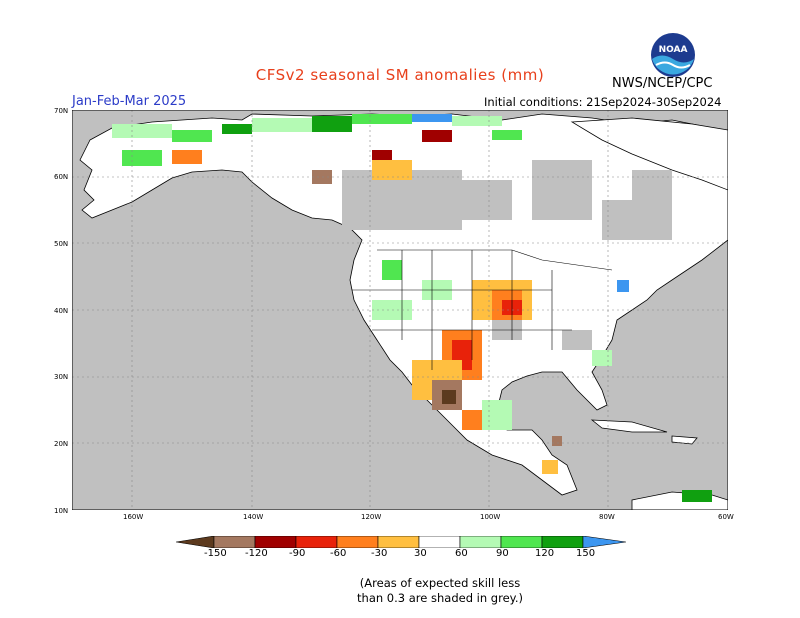 This screenshot has height=618, width=800. What do you see at coordinates (502, 553) in the screenshot?
I see `colorbar-label-8: 90` at bounding box center [502, 553].